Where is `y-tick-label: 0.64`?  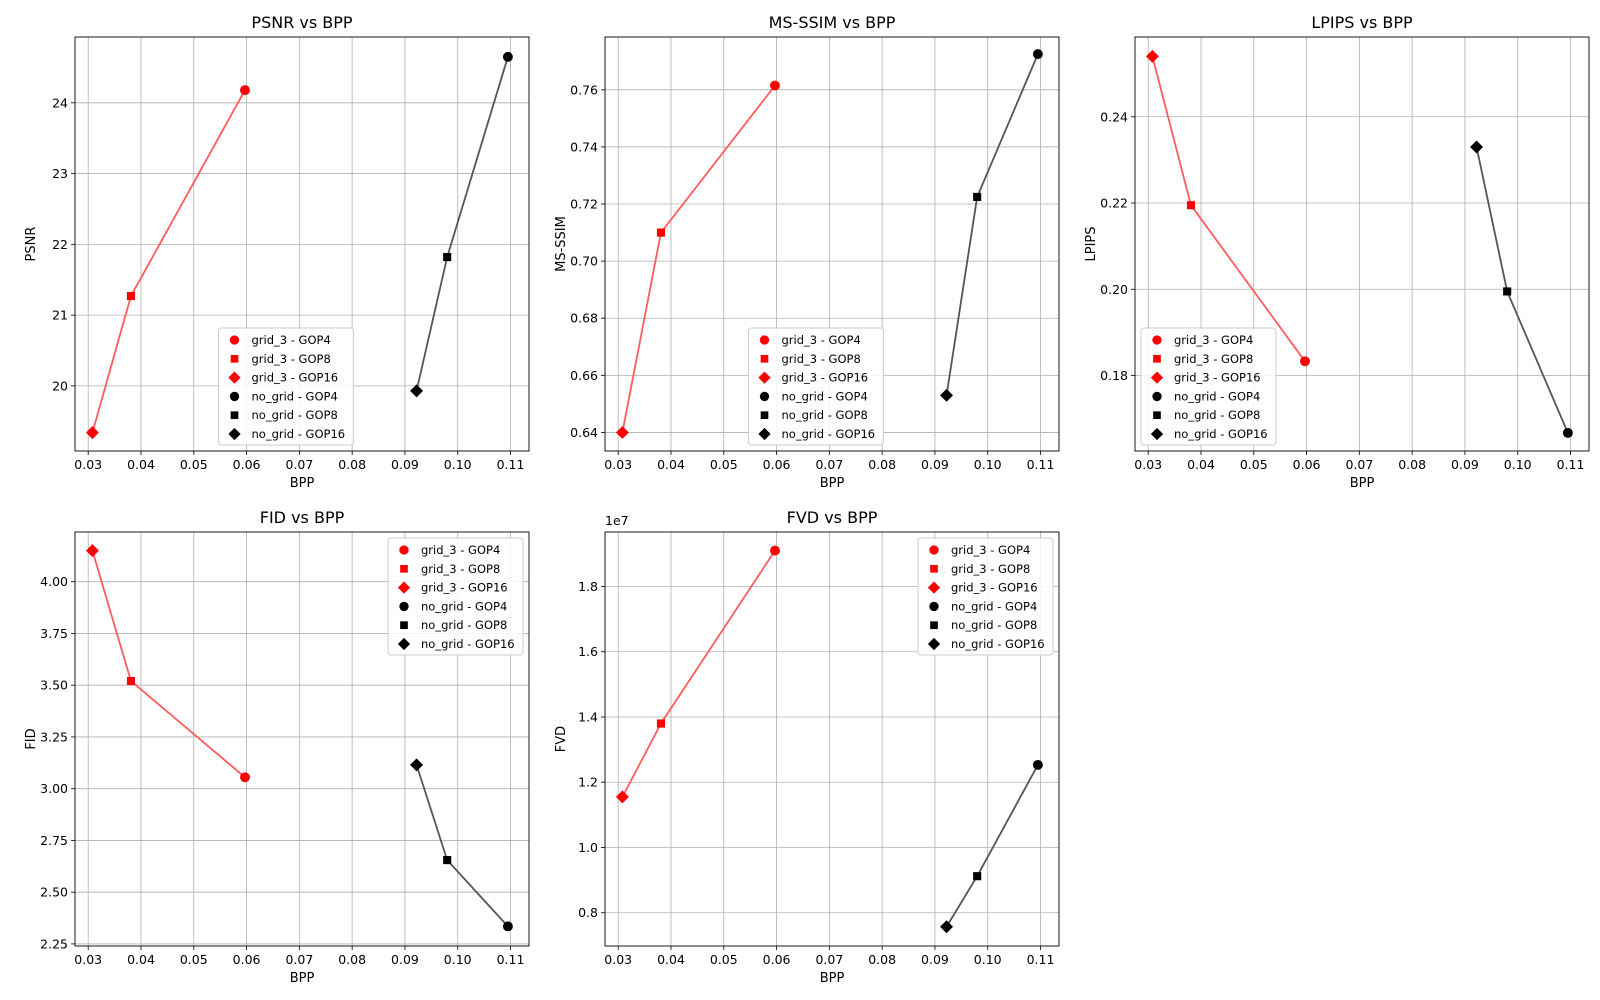 y-tick-label: 0.64 is located at coordinates (584, 432).